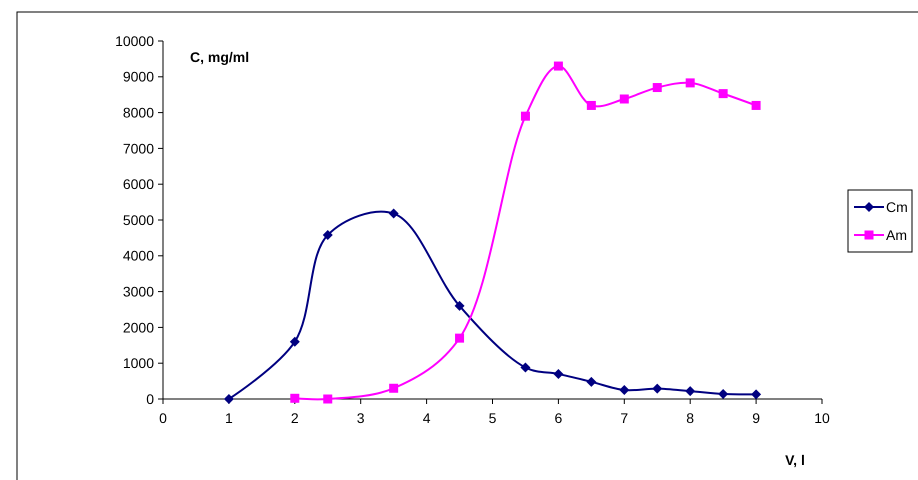 The width and height of the screenshot is (918, 480). I want to click on y-tick-label: 6000, so click(138, 184).